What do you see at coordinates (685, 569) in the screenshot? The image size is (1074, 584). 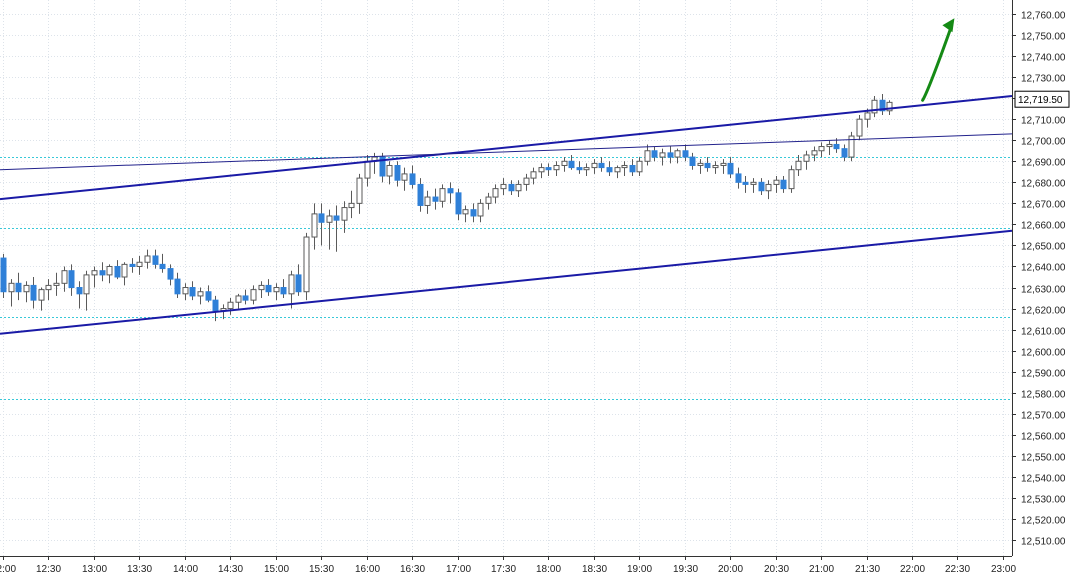 I see `x-tick-label: 19:30` at bounding box center [685, 569].